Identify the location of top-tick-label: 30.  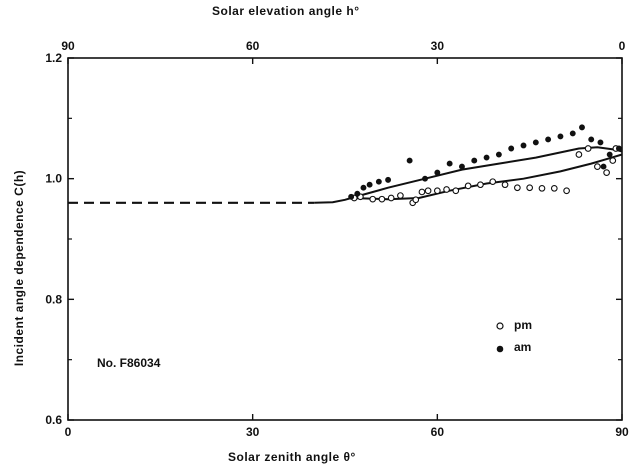
(438, 46).